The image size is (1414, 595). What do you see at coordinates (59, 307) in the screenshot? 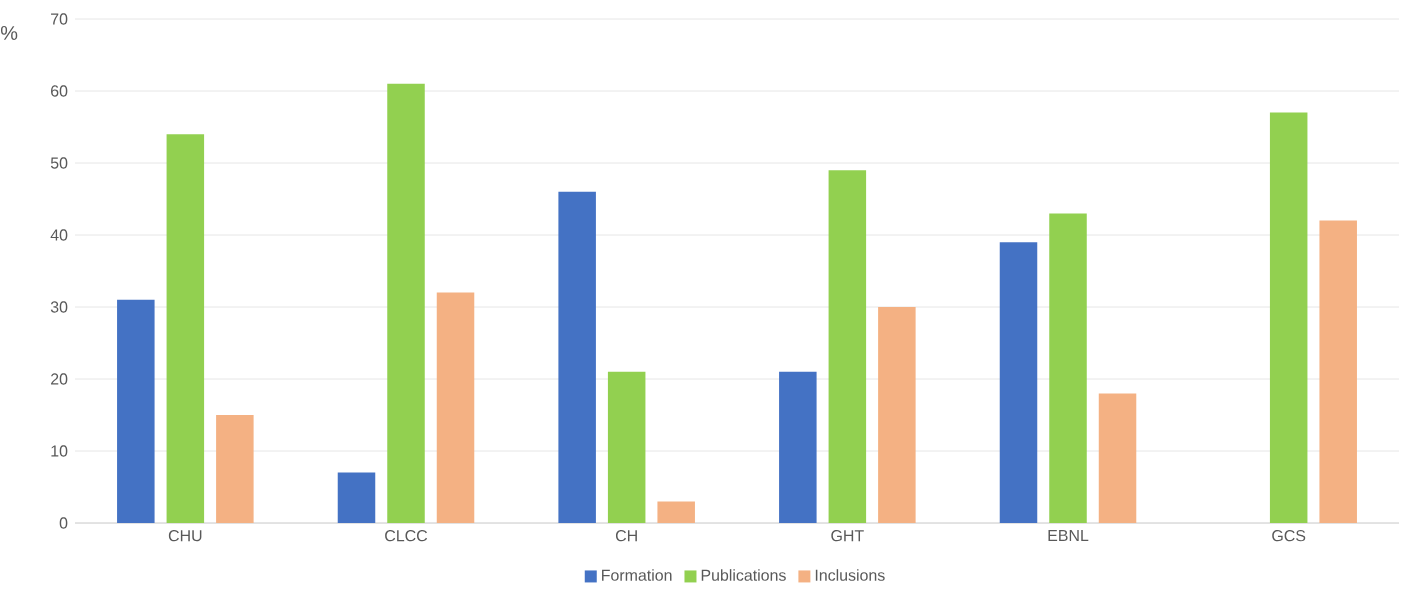
I see `y-tick-label: 30` at bounding box center [59, 307].